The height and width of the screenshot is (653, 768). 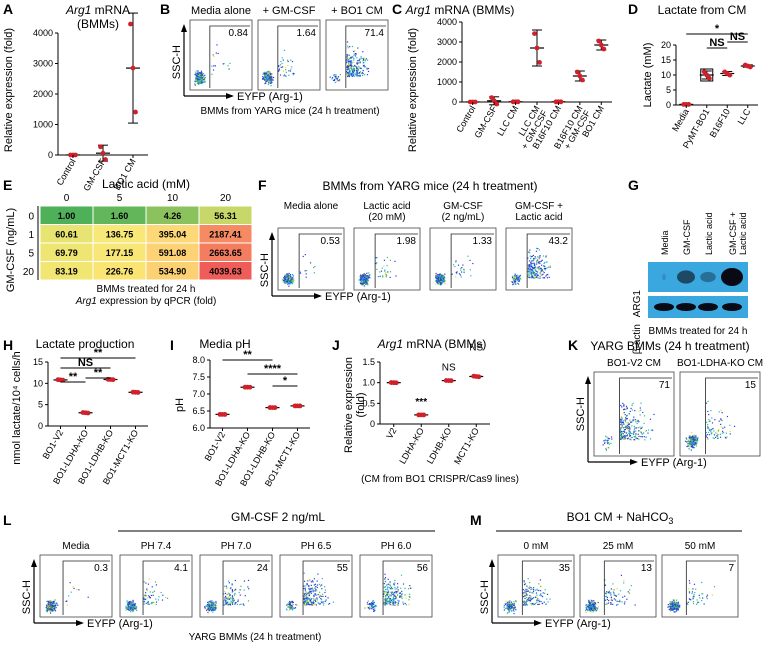 What do you see at coordinates (368, 403) in the screenshot?
I see `y-tick-label: 0.5` at bounding box center [368, 403].